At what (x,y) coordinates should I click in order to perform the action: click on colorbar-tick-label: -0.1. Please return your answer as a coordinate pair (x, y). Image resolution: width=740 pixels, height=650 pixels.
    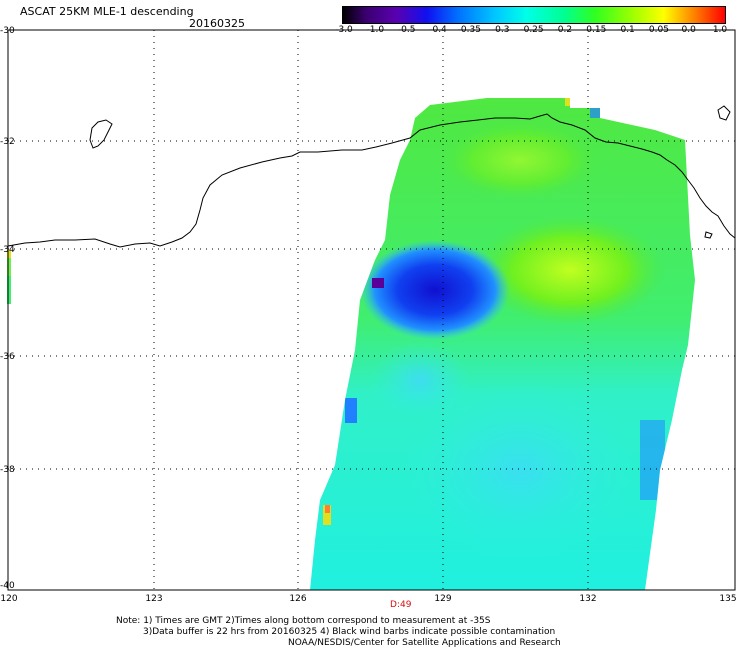
    Looking at the image, I should click on (626, 30).